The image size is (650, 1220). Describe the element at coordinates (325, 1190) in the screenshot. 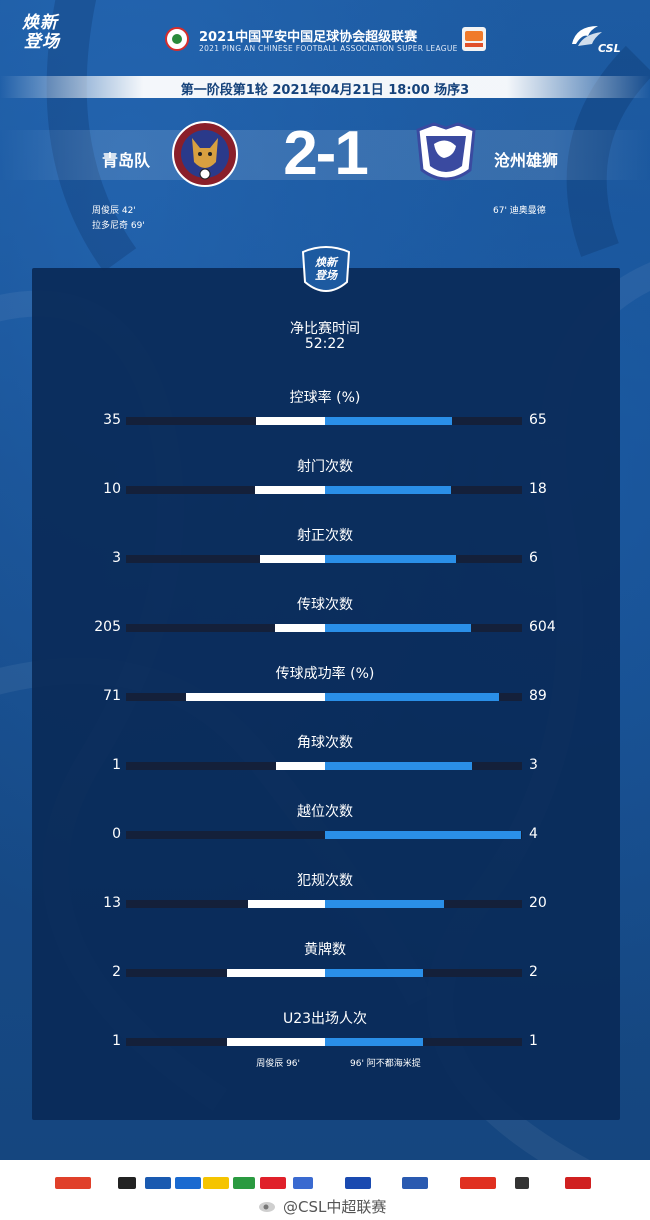

I see `sponsor-footer` at that location.